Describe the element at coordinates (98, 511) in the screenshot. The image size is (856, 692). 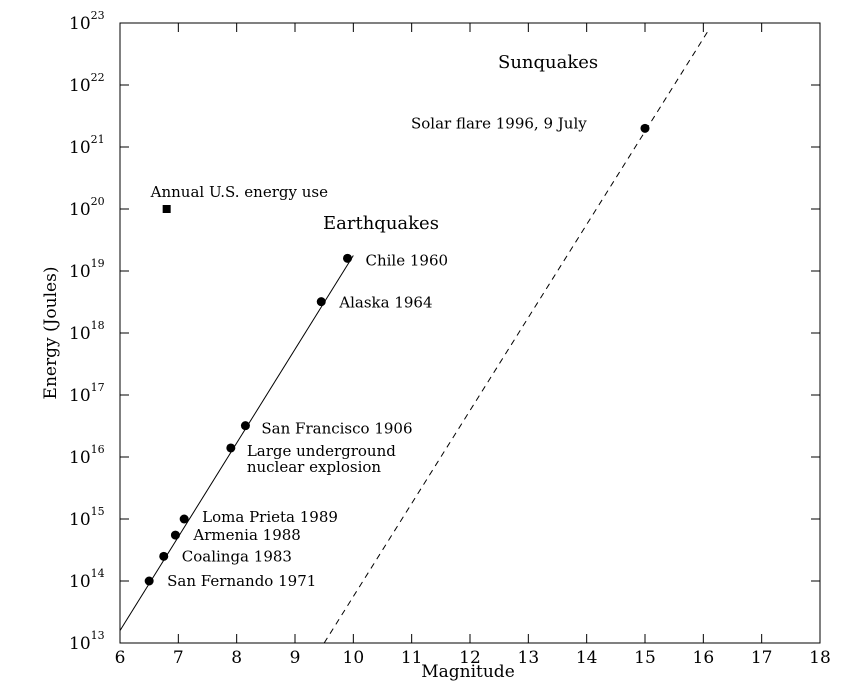
I see `y-tick-exponent: 15` at that location.